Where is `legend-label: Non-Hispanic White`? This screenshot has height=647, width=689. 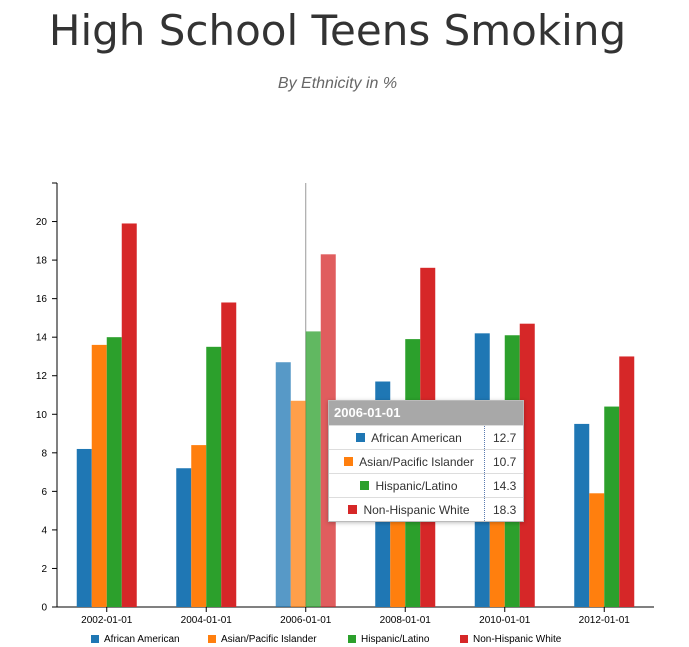 legend-label: Non-Hispanic White is located at coordinates (517, 639).